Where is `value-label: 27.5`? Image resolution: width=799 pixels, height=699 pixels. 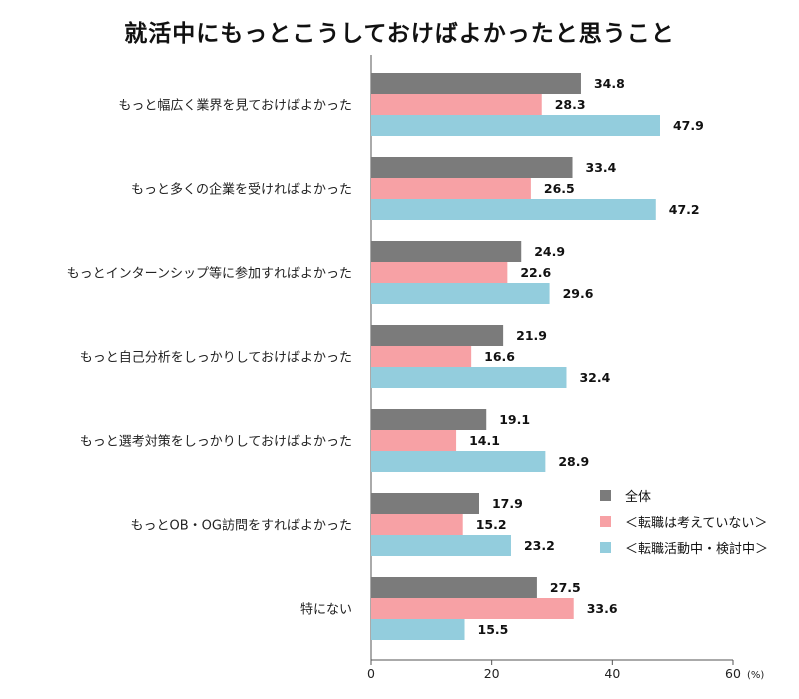 value-label: 27.5 is located at coordinates (565, 587).